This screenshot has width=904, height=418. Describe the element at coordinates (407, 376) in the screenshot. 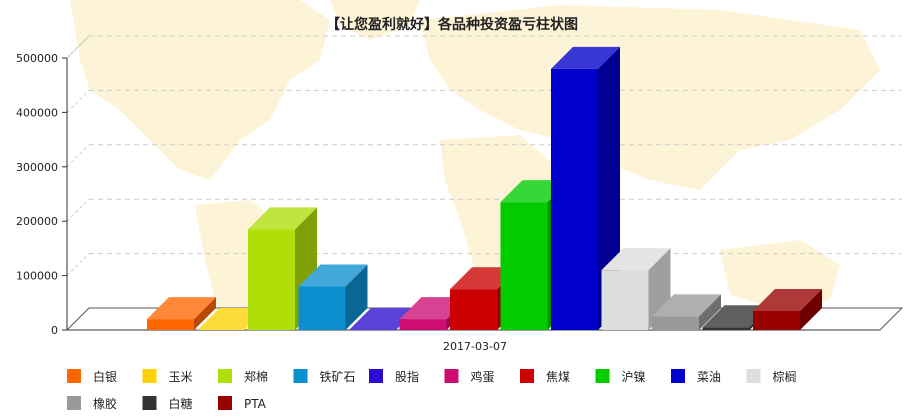

I see `legend-label: 股指` at that location.